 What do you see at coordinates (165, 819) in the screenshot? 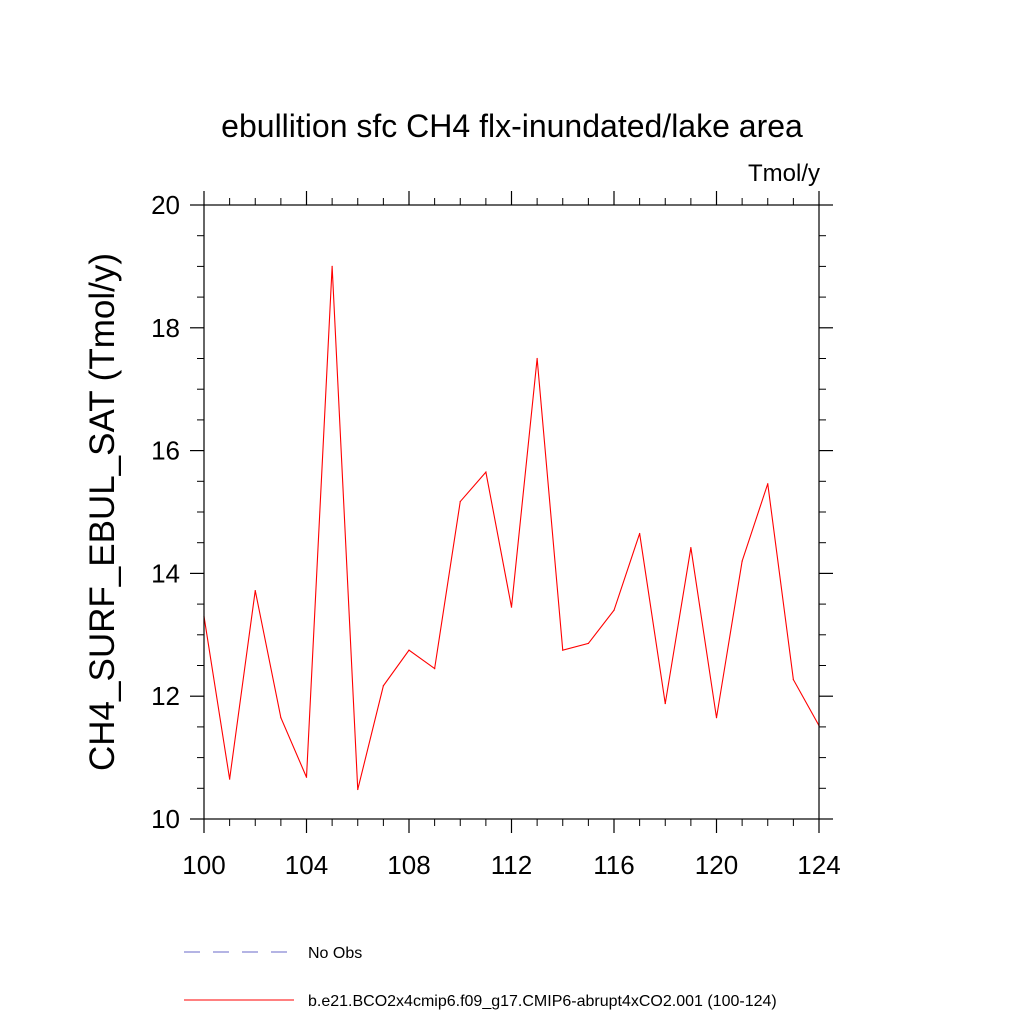
I see `y-tick-label: 10` at bounding box center [165, 819].